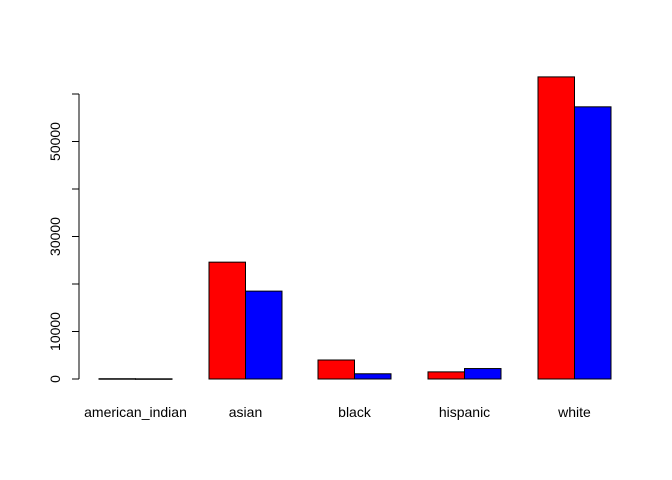 The width and height of the screenshot is (672, 480). I want to click on y-tick-label: 50000, so click(55, 141).